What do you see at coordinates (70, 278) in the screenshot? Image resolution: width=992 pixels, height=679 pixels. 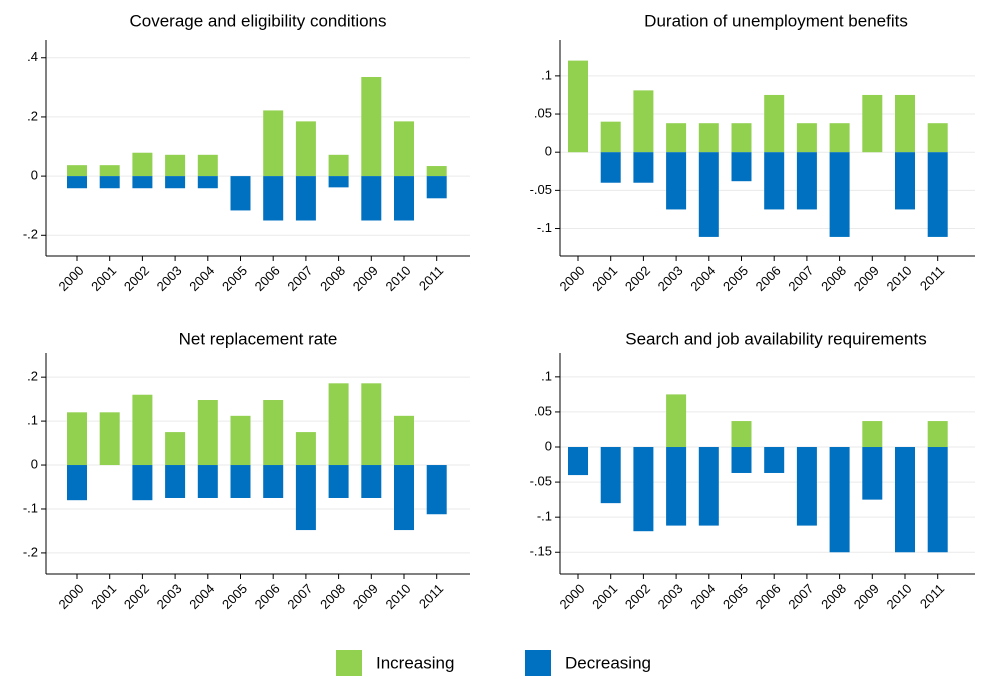 I see `x-tick-label: 2000` at bounding box center [70, 278].